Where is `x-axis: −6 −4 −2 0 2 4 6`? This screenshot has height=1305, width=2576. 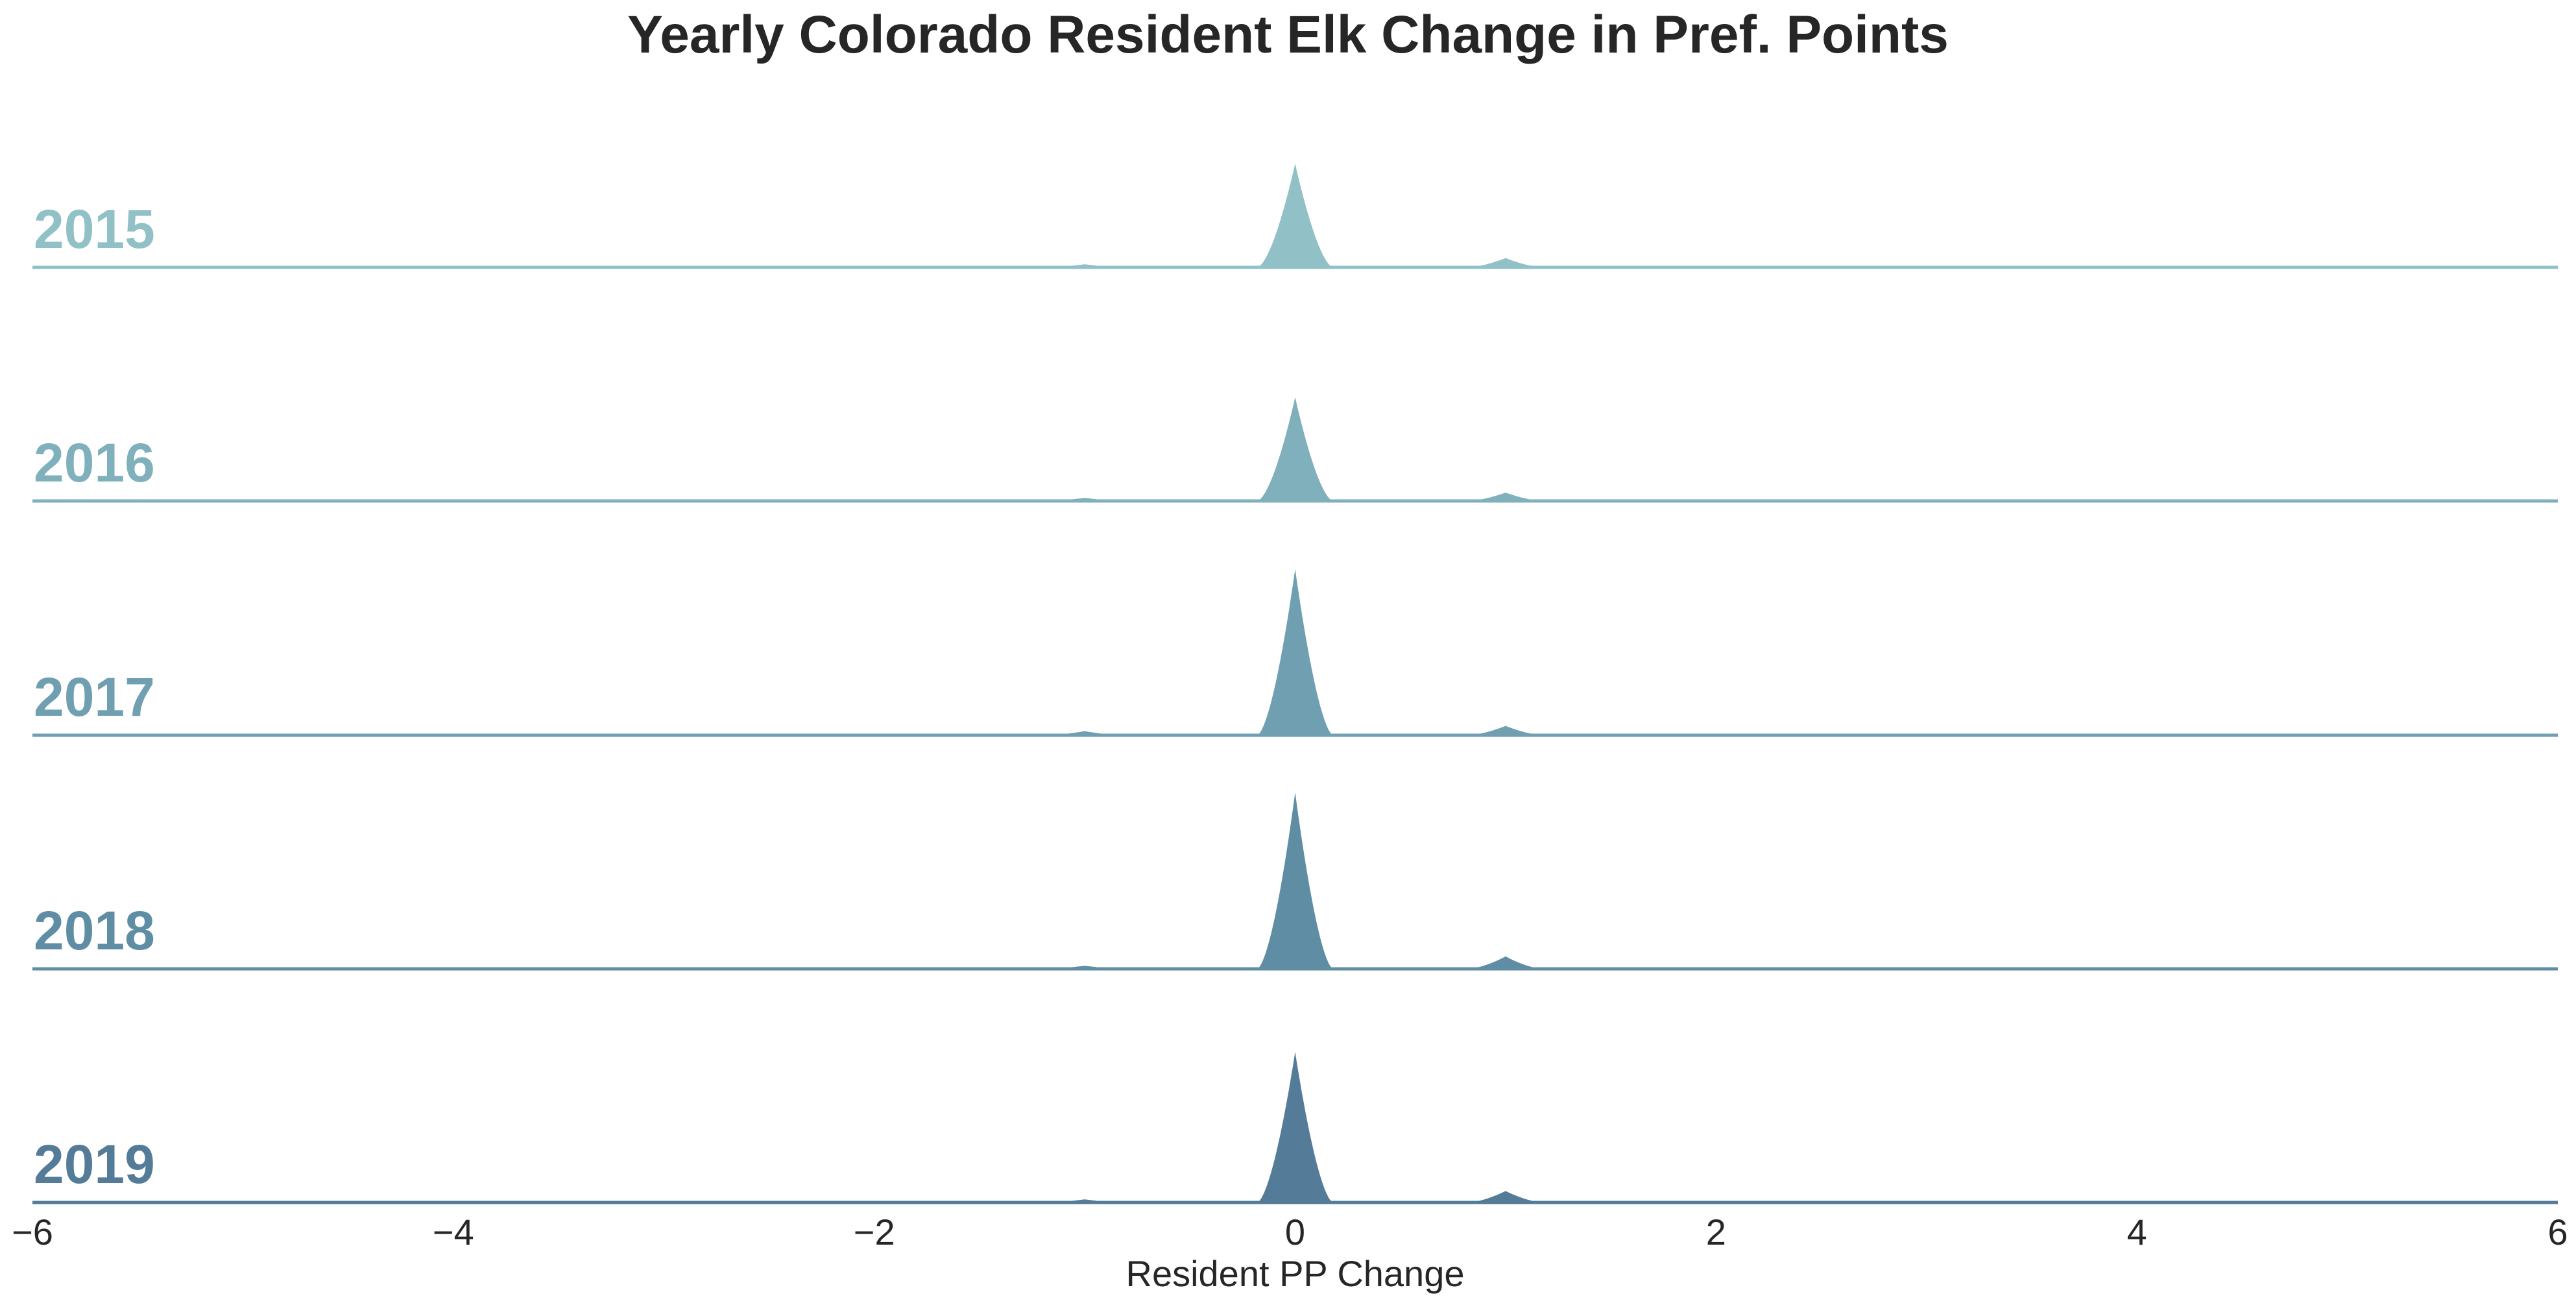
x-axis: −6 −4 −2 0 2 4 6 is located at coordinates (1290, 1232).